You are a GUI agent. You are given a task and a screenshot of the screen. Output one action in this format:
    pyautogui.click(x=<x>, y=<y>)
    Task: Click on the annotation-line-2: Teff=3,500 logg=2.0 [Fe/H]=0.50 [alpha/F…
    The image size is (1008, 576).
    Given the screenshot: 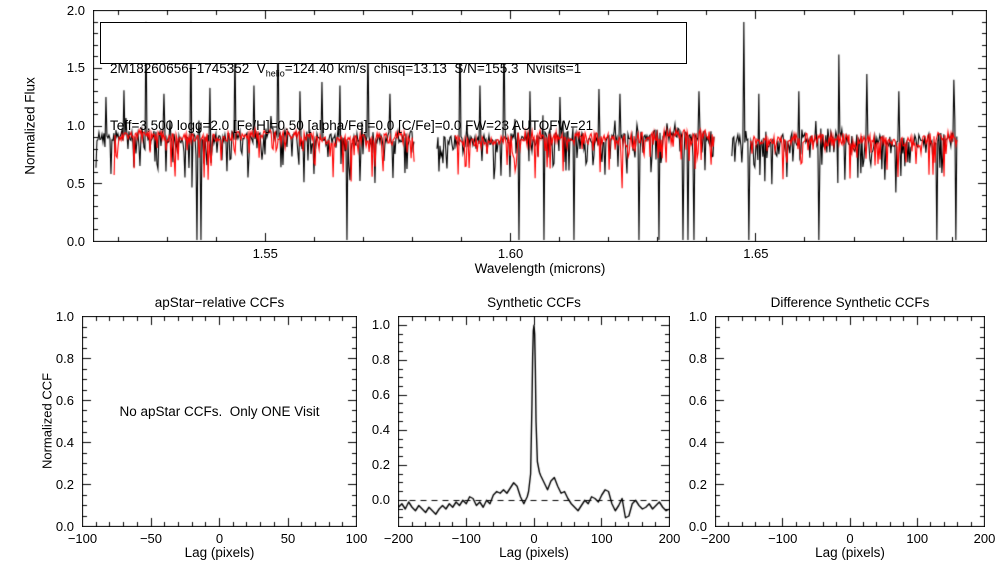 What is the action you would take?
    pyautogui.click(x=352, y=125)
    